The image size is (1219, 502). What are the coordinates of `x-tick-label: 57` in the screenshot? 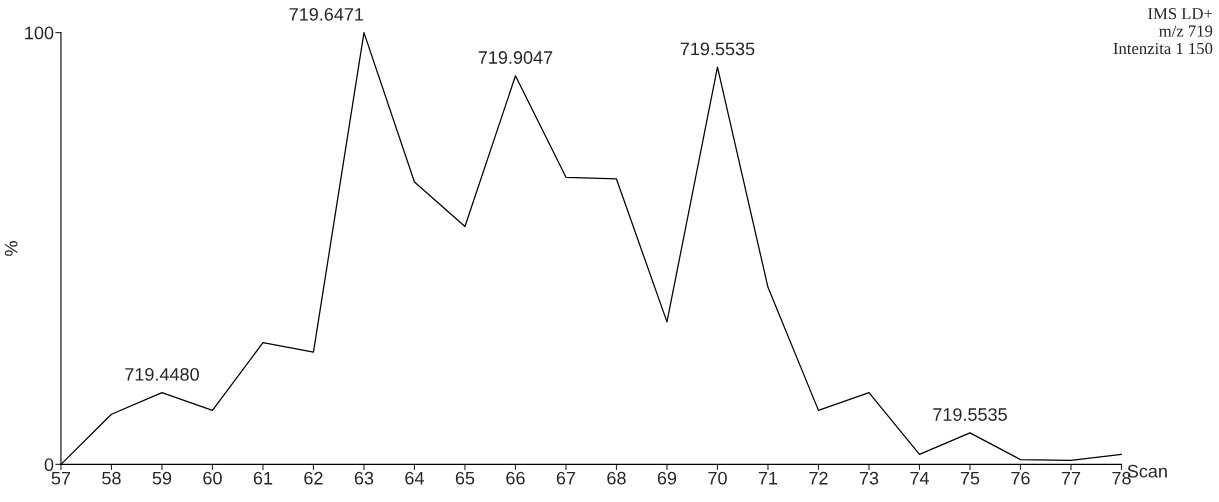 It's located at (61, 478).